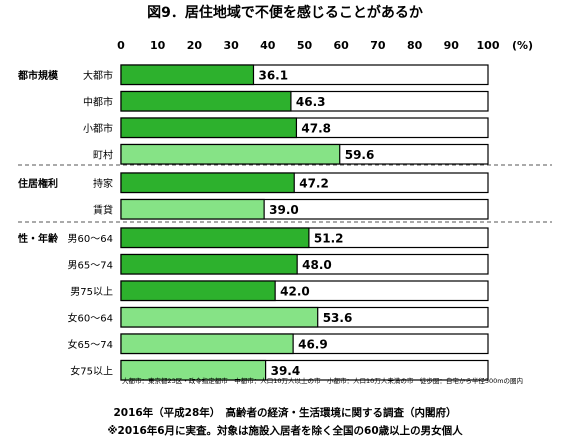 The width and height of the screenshot is (570, 445). What do you see at coordinates (313, 344) in the screenshot?
I see `bar-value-label: 46.9` at bounding box center [313, 344].